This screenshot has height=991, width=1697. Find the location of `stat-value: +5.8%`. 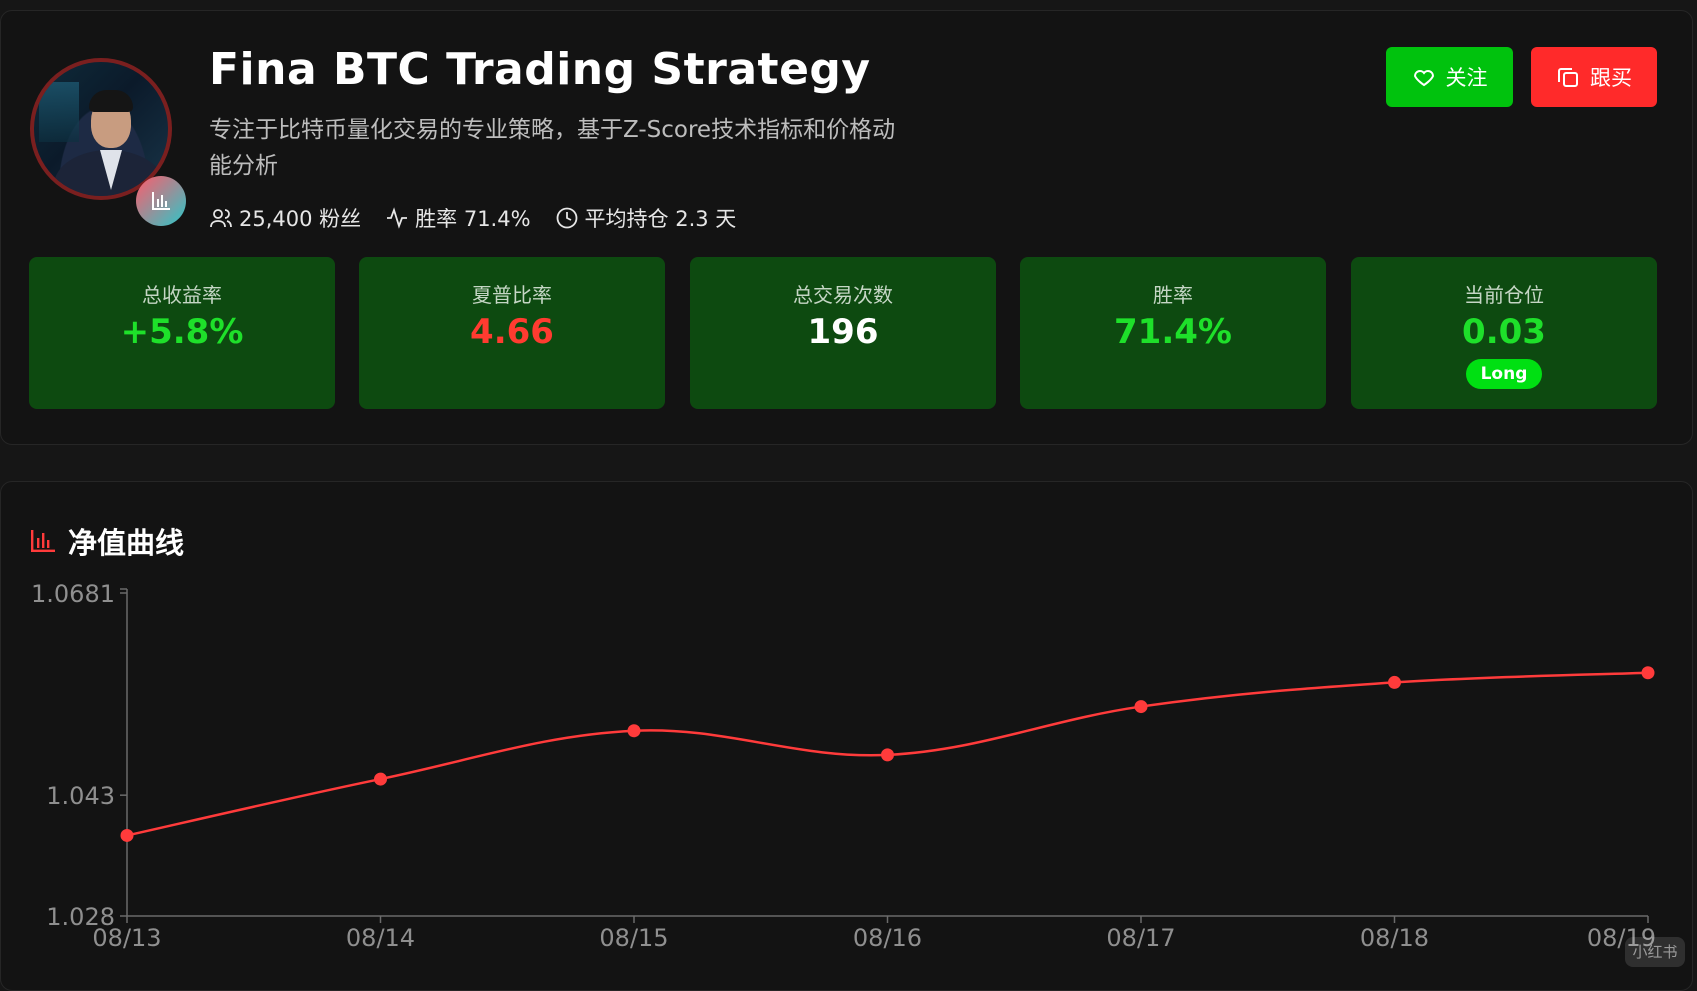

stat-value: +5.8% is located at coordinates (182, 332).